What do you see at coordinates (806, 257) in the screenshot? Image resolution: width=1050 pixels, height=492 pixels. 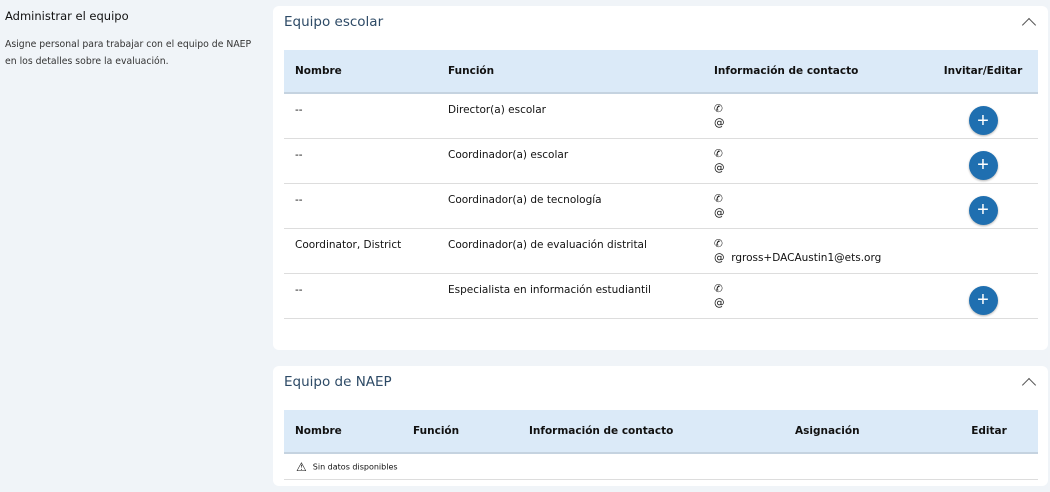 I see `email-value: rgross+DACAustin1@ets.org` at bounding box center [806, 257].